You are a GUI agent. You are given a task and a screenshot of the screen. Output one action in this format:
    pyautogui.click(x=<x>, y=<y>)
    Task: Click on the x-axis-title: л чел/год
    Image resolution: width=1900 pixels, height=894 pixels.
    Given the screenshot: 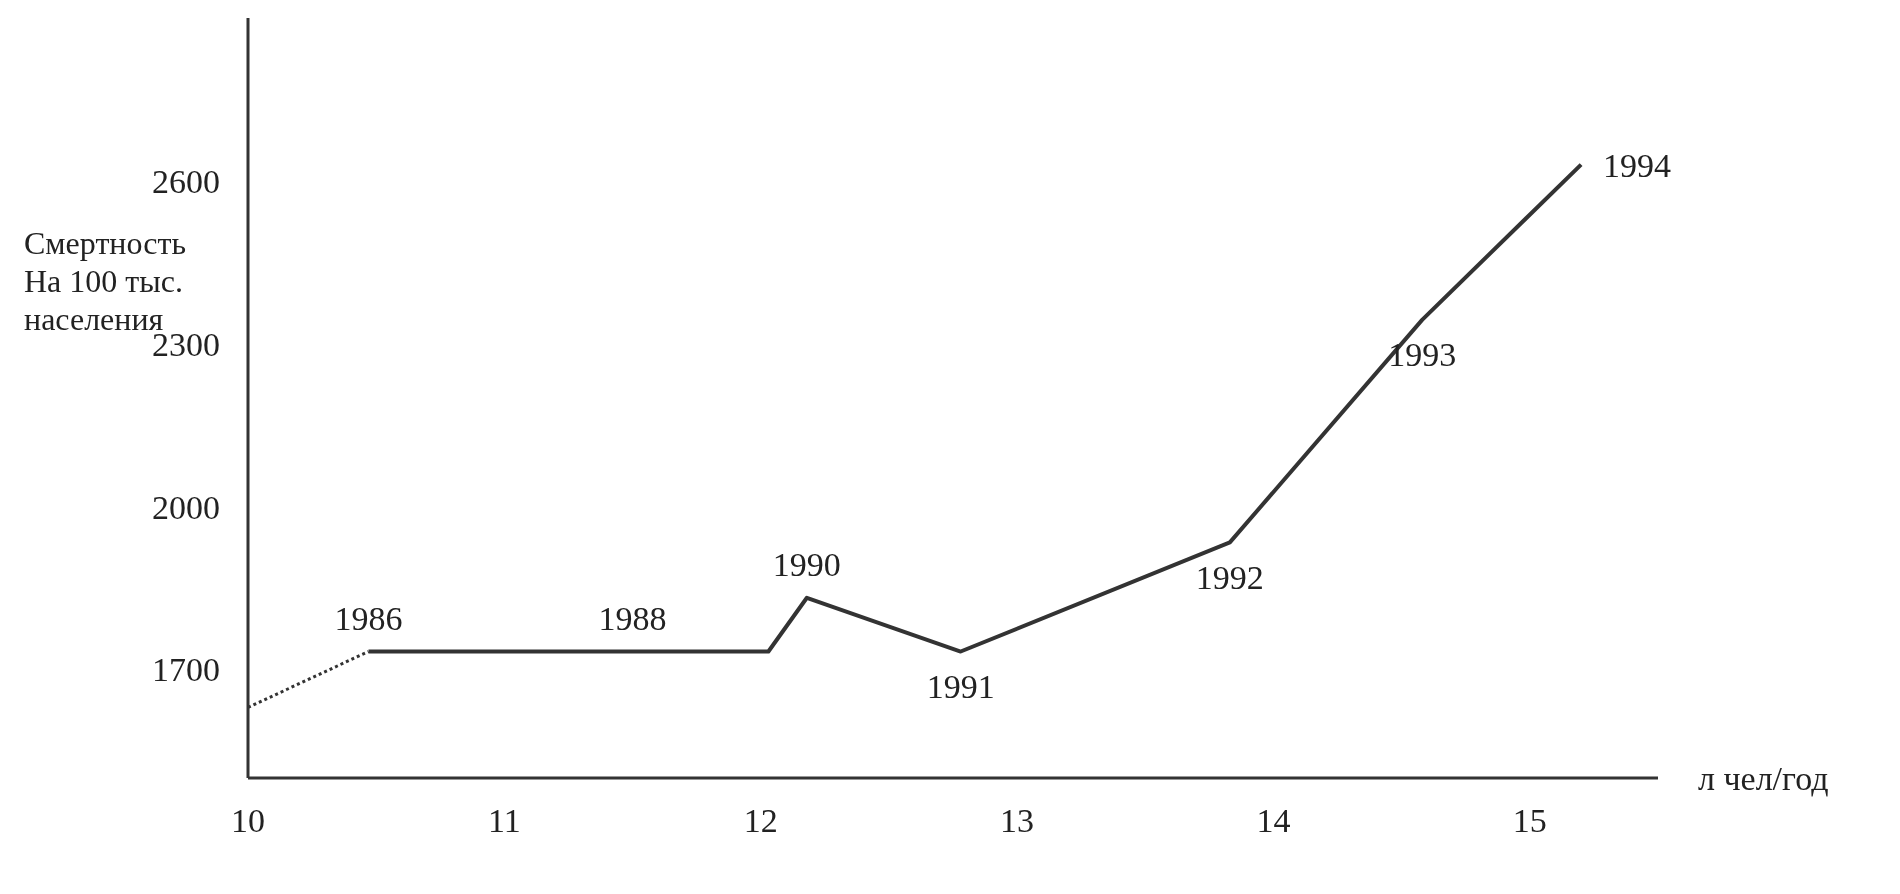 What is the action you would take?
    pyautogui.click(x=1763, y=778)
    